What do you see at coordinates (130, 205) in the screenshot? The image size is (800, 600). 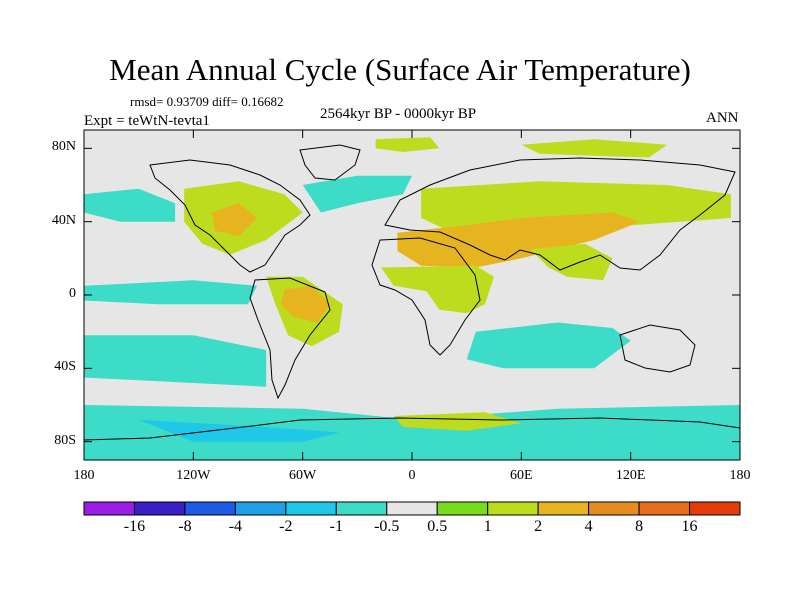 I see `region-cyan-north-pacific` at bounding box center [130, 205].